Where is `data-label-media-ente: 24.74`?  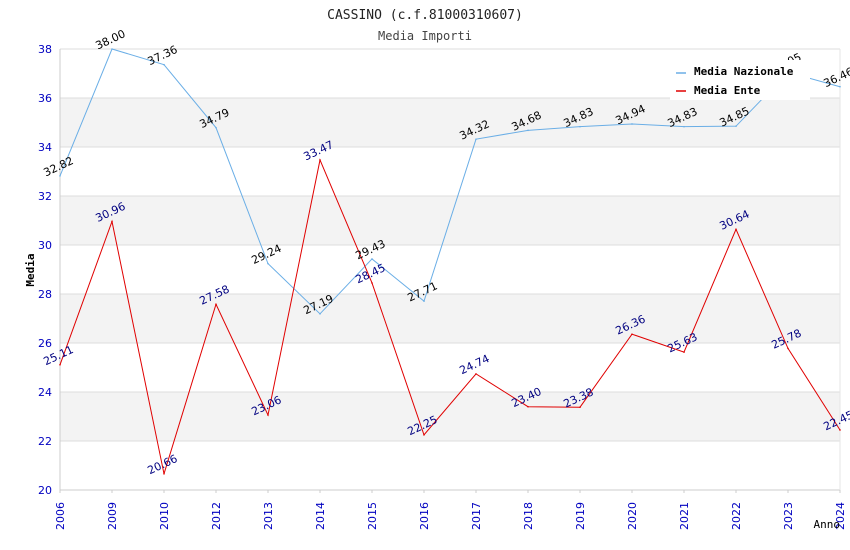 data-label-media-ente: 24.74 is located at coordinates (474, 364).